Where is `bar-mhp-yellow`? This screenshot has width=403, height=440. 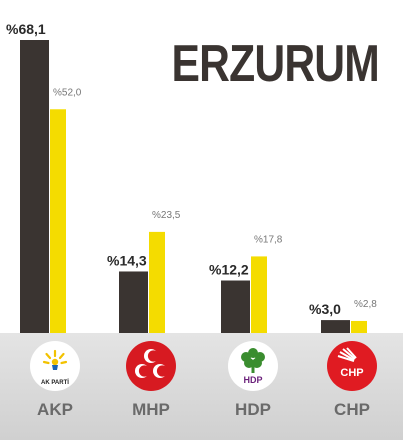 bar-mhp-yellow is located at coordinates (157, 282).